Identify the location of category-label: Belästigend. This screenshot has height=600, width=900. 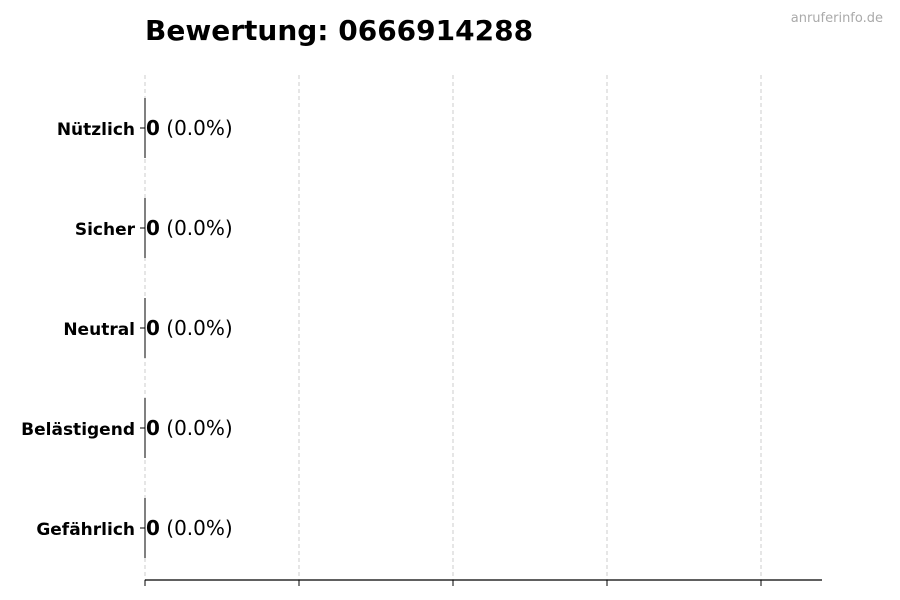
(78, 430).